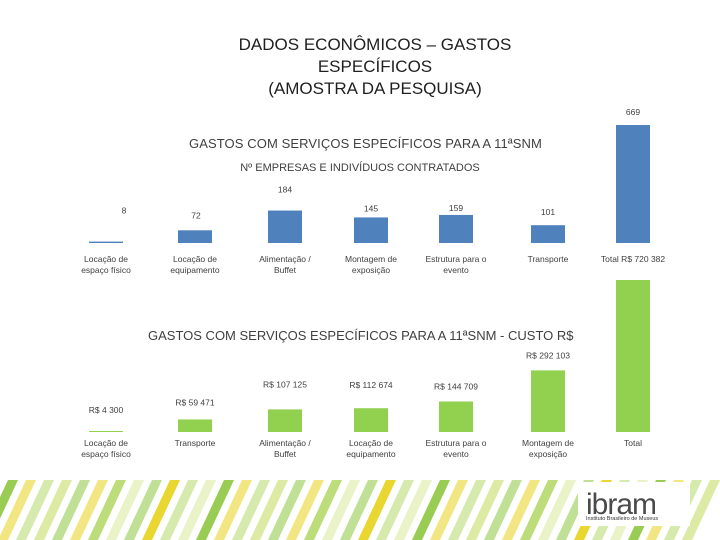 This screenshot has height=540, width=720. What do you see at coordinates (106, 410) in the screenshot?
I see `chart2-data-label-0: R$ 4 300` at bounding box center [106, 410].